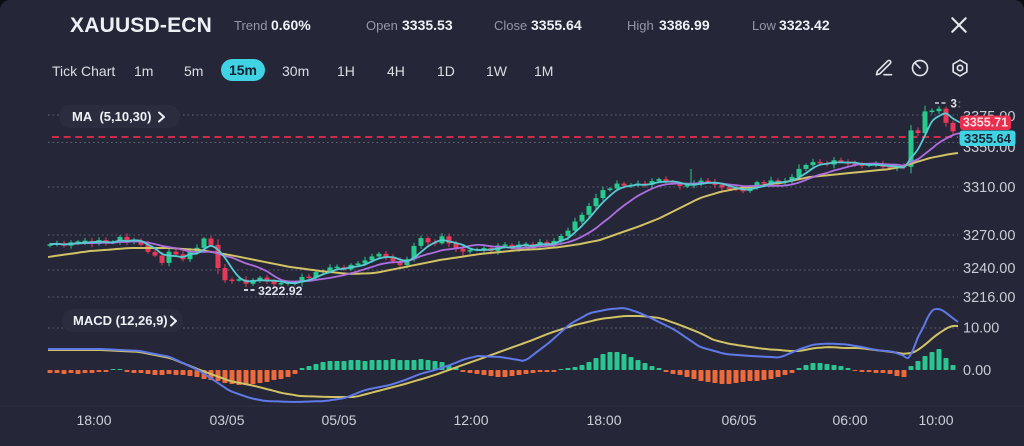 The height and width of the screenshot is (446, 1024). What do you see at coordinates (954, 105) in the screenshot?
I see `svg-text: 3` at bounding box center [954, 105].